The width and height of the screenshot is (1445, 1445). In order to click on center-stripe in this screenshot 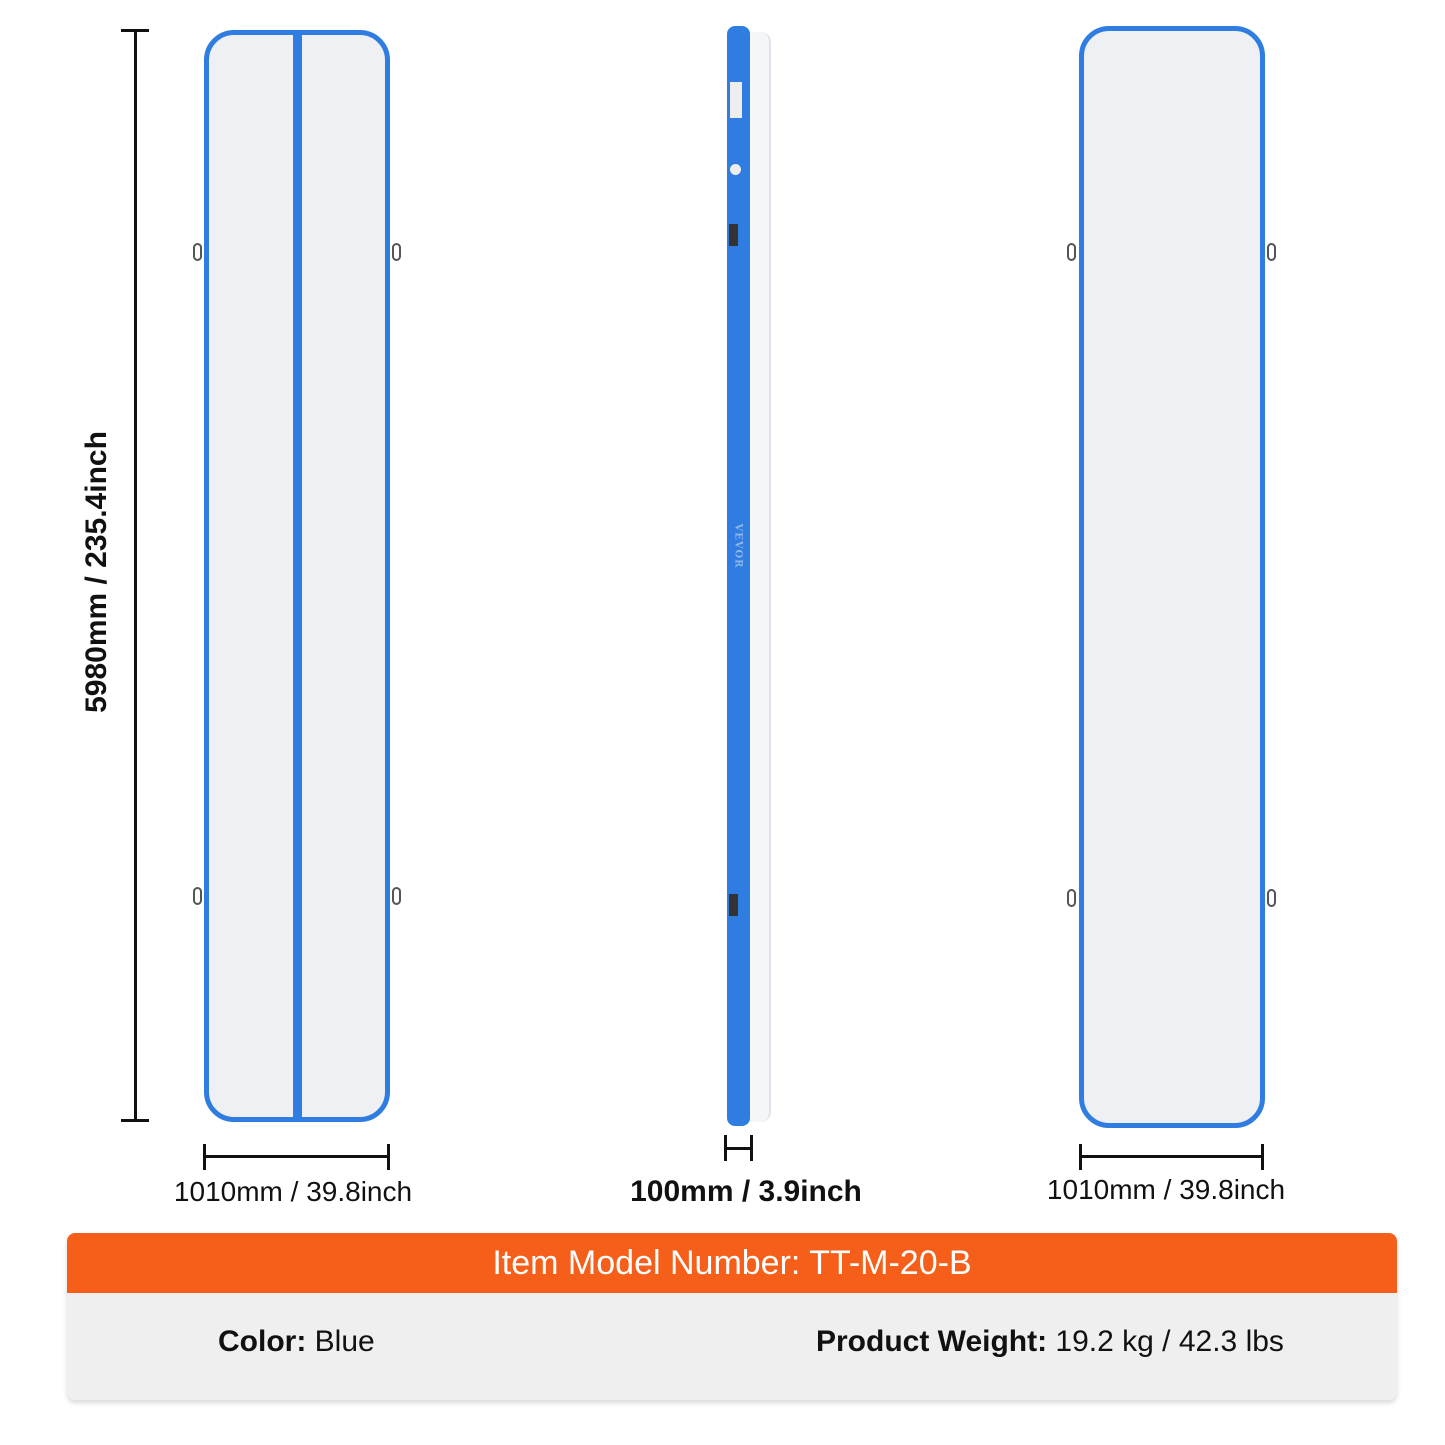, I will do `click(297, 576)`.